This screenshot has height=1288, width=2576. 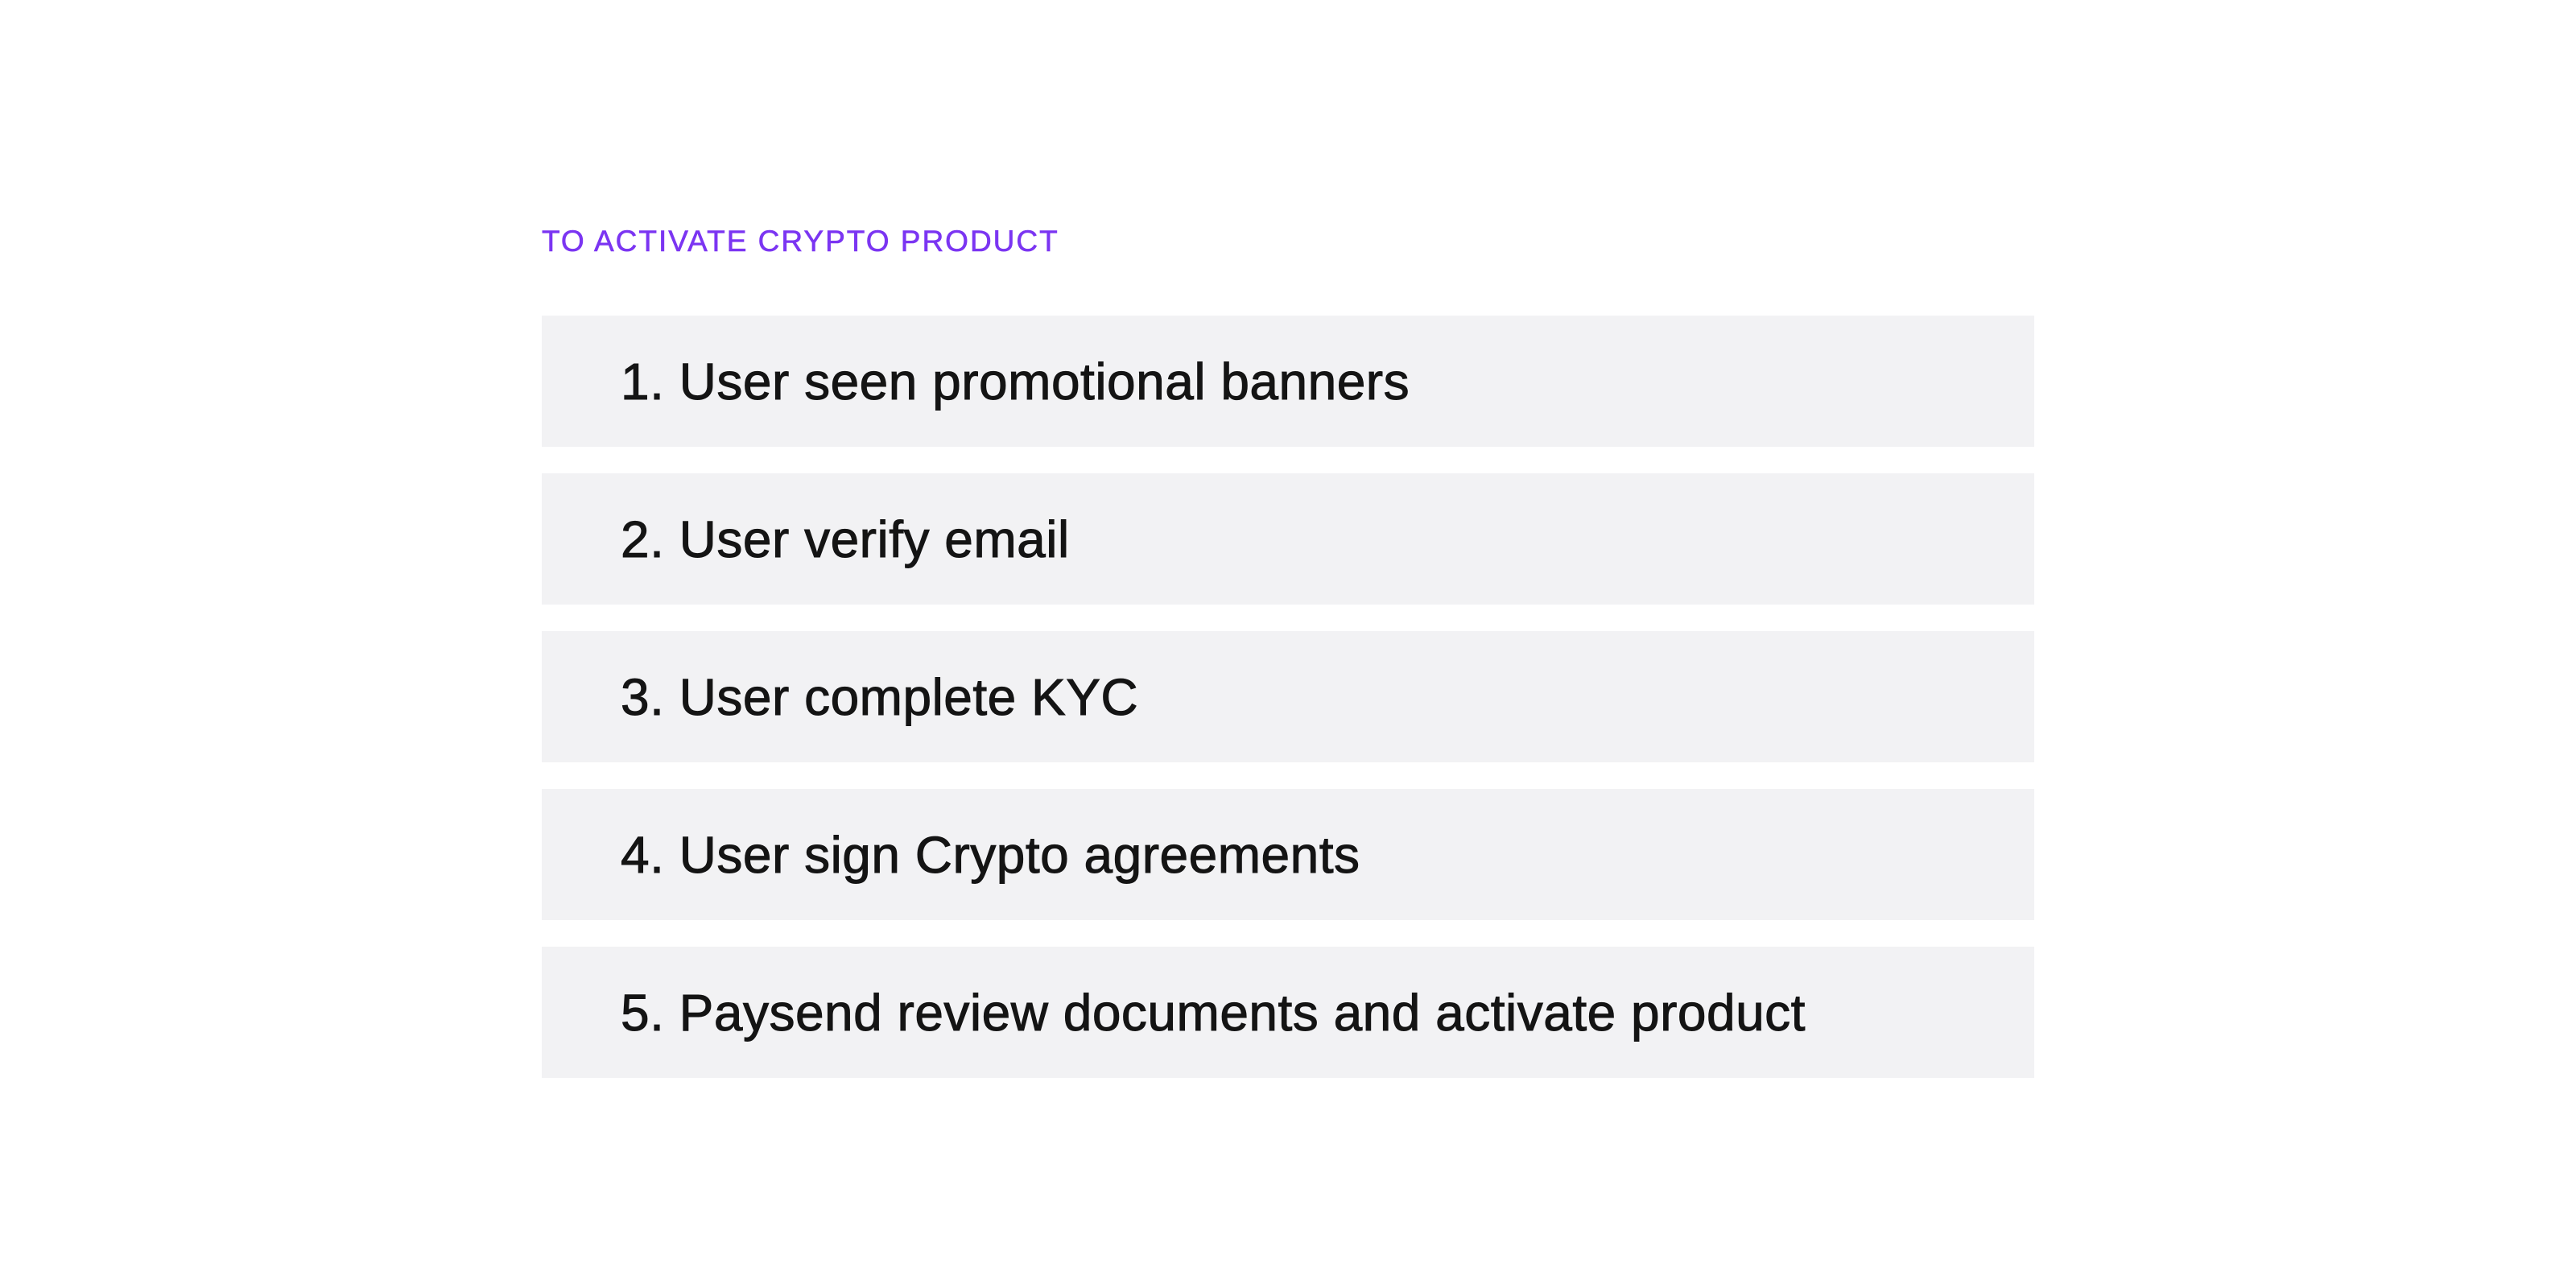 What do you see at coordinates (990, 854) in the screenshot?
I see `step-label: 4. User sign Crypto agreements` at bounding box center [990, 854].